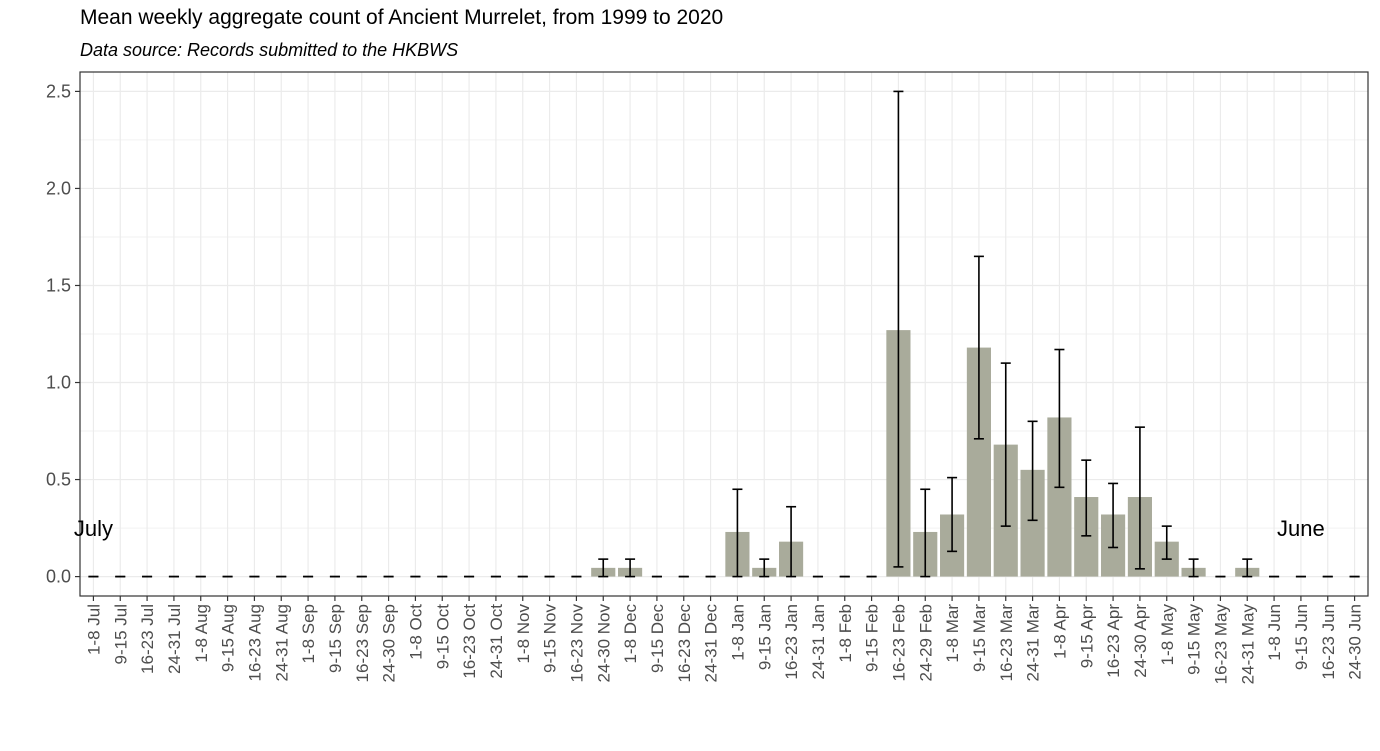  Describe the element at coordinates (576, 643) in the screenshot. I see `x-tick-label: 16-23 Nov` at that location.